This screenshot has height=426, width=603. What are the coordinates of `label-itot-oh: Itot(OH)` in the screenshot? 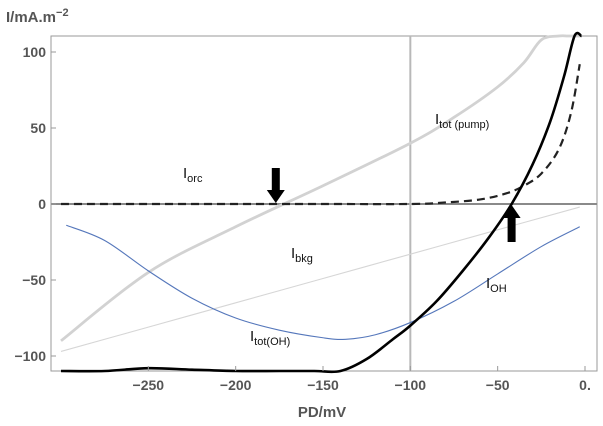 It's located at (270, 338).